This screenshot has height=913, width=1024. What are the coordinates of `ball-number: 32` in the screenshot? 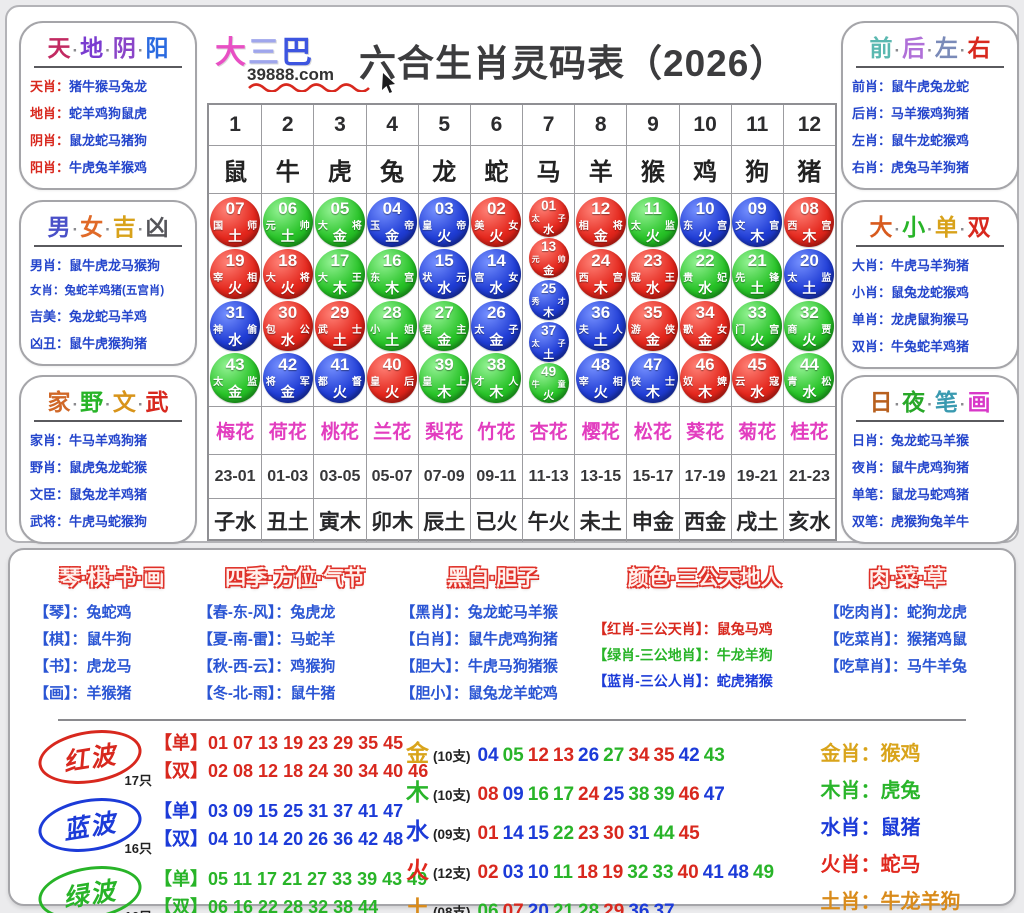 It's located at (809, 312).